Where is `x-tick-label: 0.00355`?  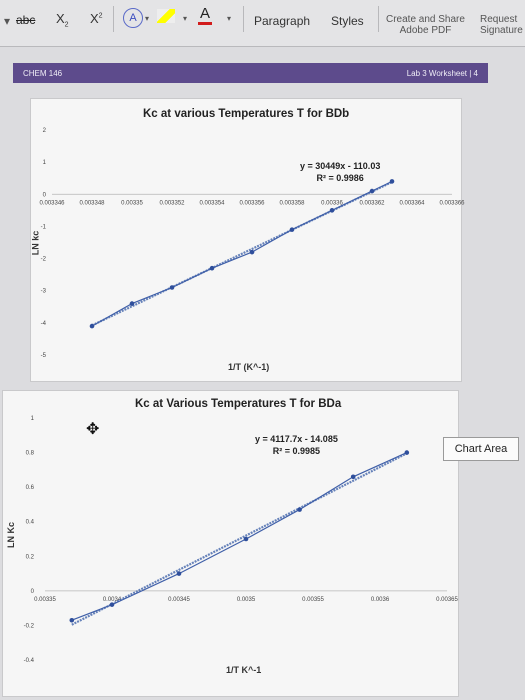
x-tick-label: 0.00355 is located at coordinates (313, 600).